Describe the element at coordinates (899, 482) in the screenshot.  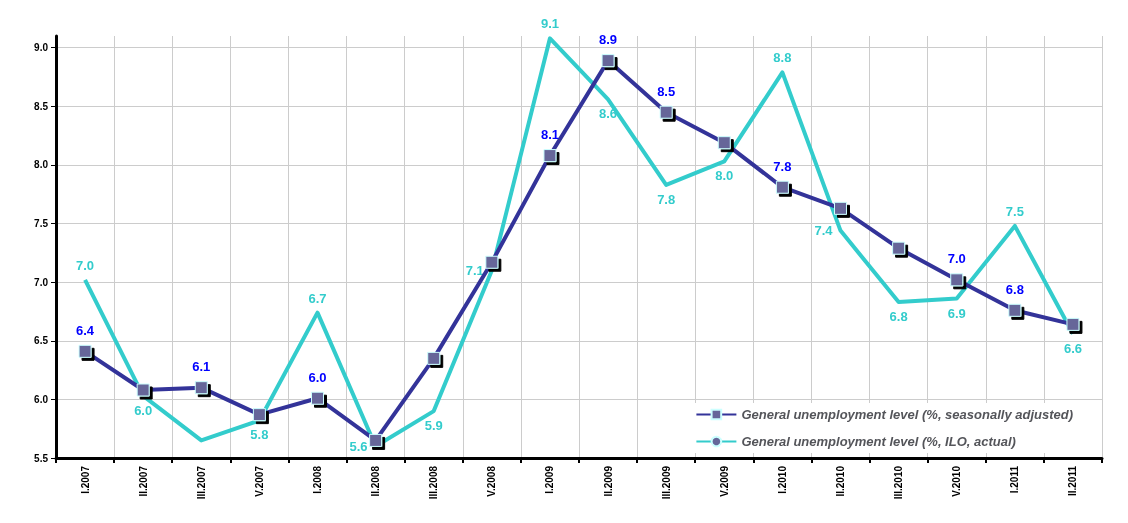
I see `x-tick-label: III.2010` at that location.